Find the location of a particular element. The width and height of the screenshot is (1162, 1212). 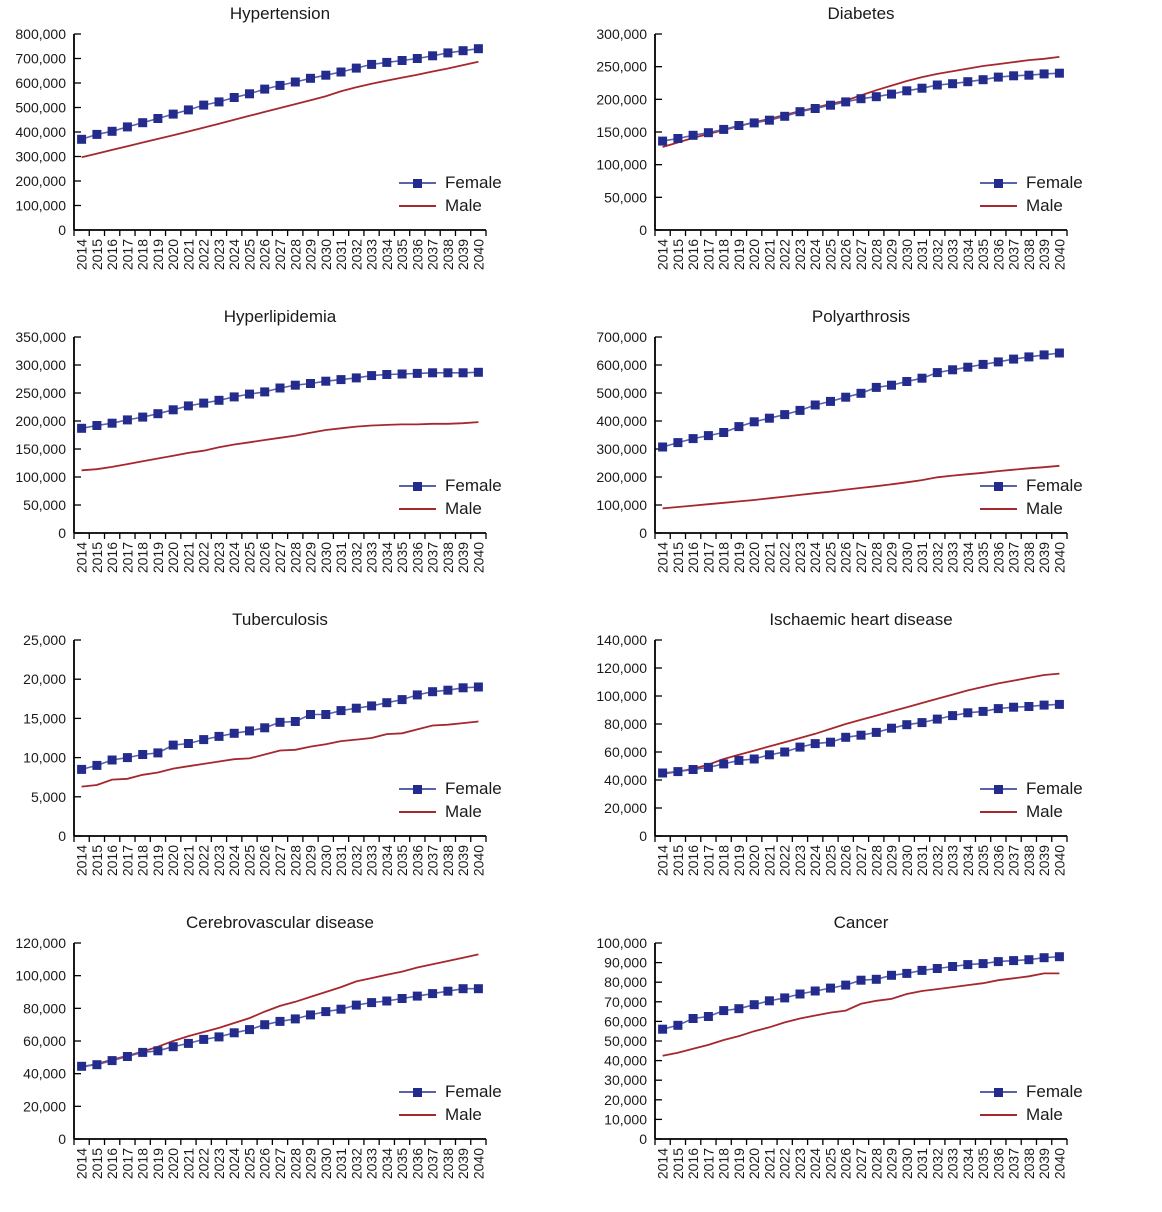

x-tick-label: 2024 is located at coordinates (815, 860).